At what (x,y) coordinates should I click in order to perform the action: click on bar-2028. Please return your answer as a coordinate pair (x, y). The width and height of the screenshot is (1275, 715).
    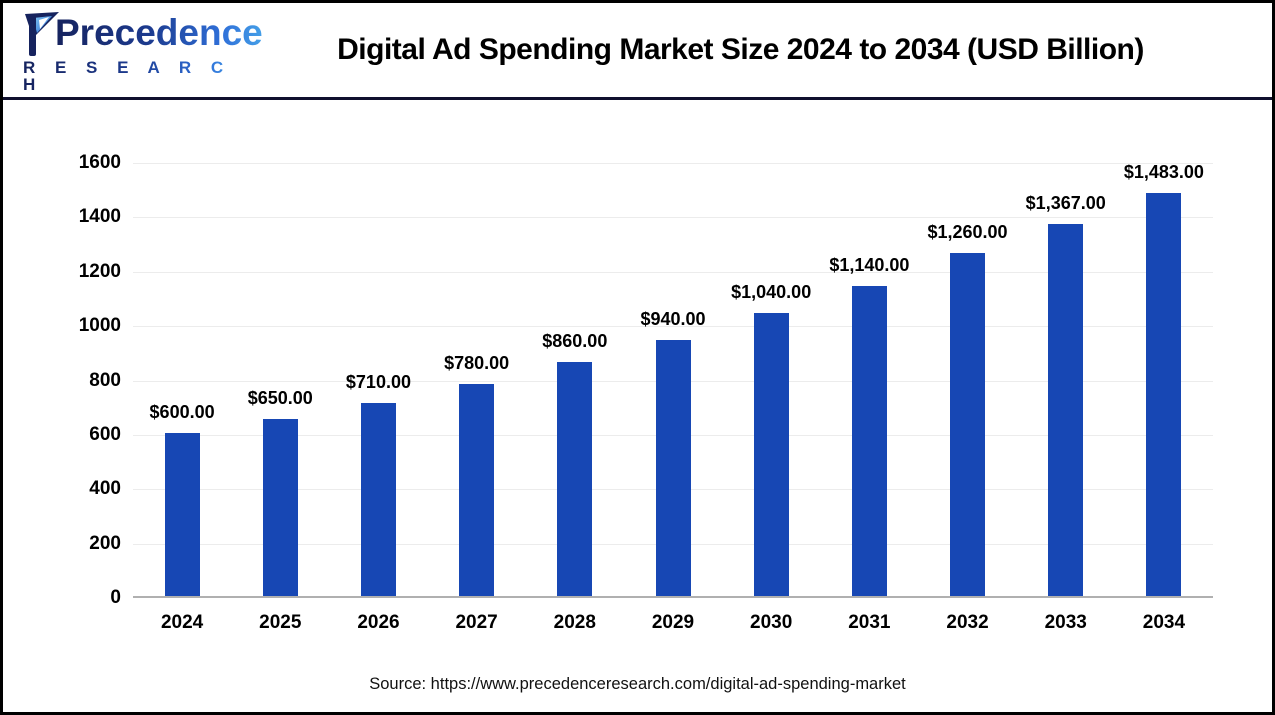
    Looking at the image, I should click on (575, 479).